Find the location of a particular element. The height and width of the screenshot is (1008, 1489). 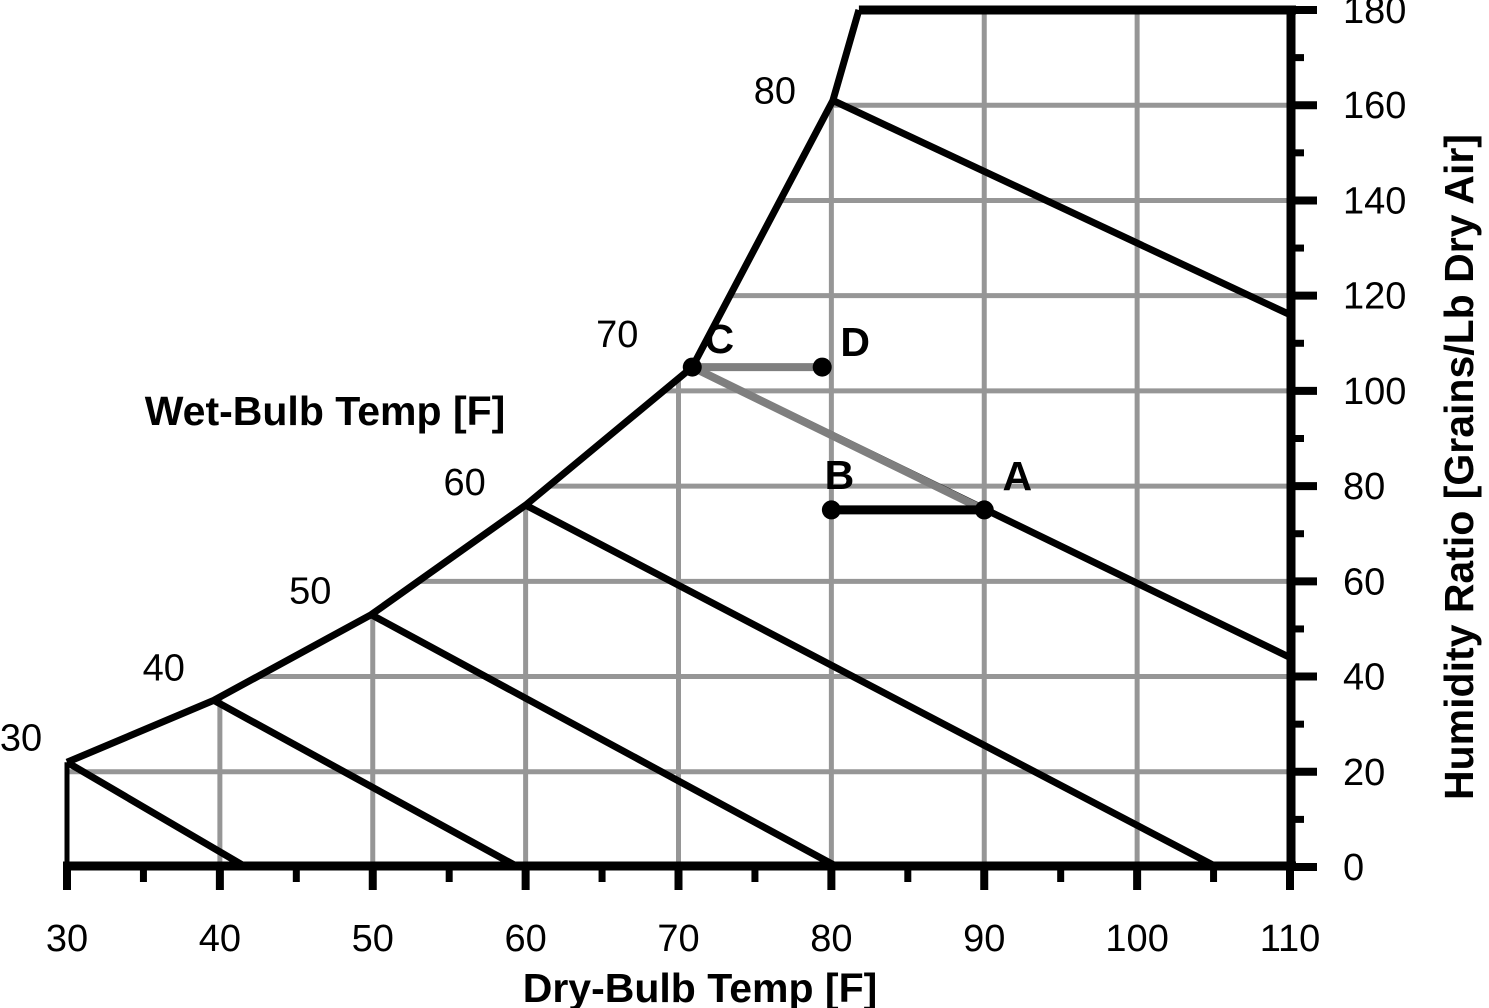

y-tick-label-80: 80 is located at coordinates (1364, 487).